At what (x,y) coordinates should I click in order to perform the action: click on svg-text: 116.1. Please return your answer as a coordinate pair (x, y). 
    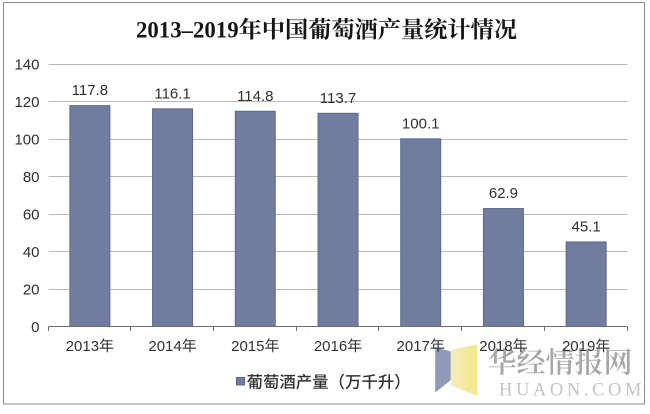
    Looking at the image, I should click on (172, 93).